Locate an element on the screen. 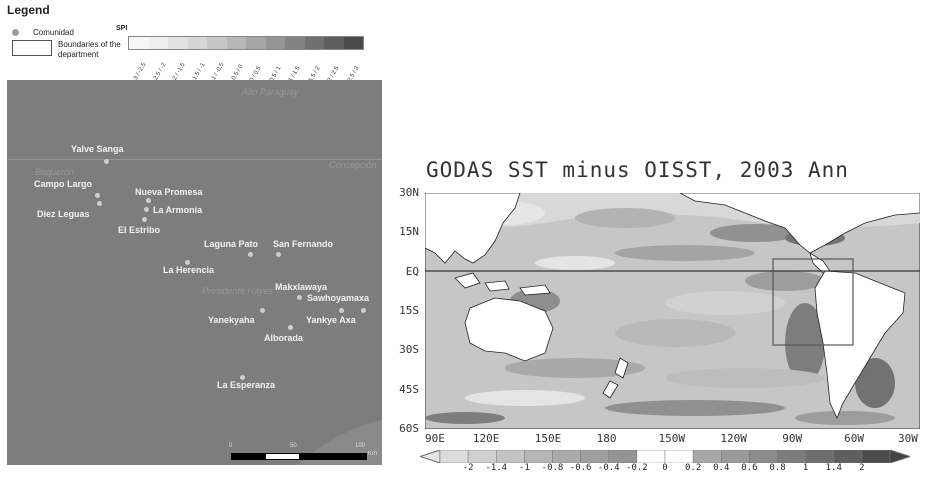 The width and height of the screenshot is (926, 478). sst-colorbar is located at coordinates (665, 456).